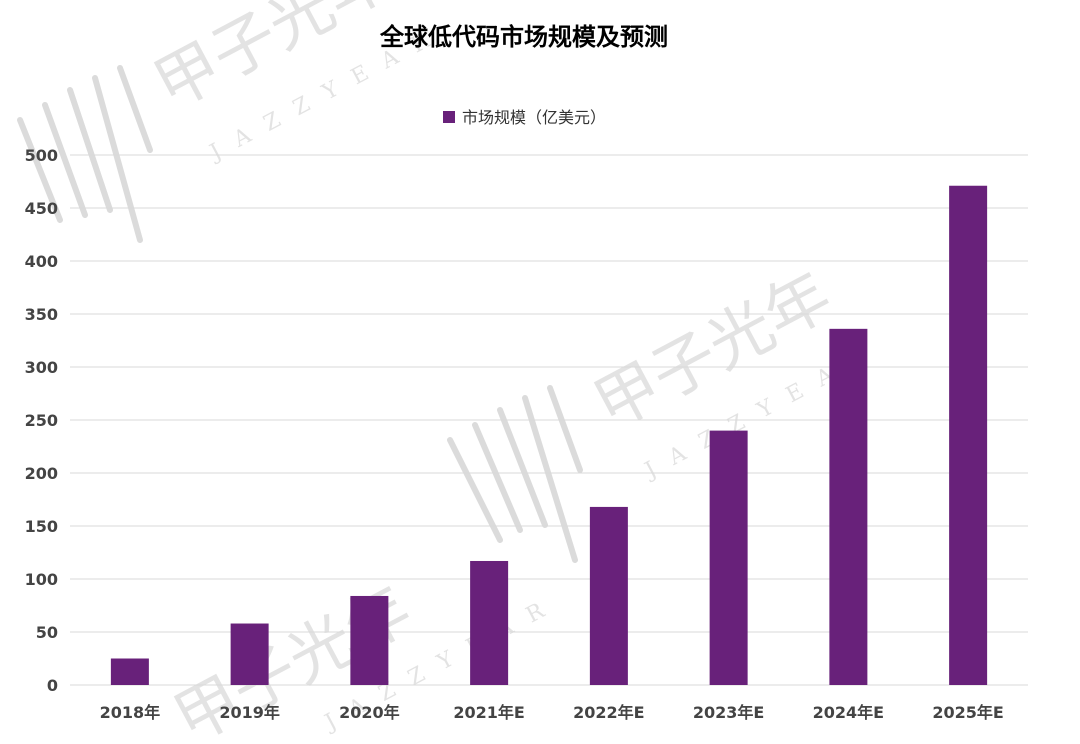 Image resolution: width=1080 pixels, height=744 pixels. What do you see at coordinates (848, 712) in the screenshot?
I see `x-tick-label: 2024年E` at bounding box center [848, 712].